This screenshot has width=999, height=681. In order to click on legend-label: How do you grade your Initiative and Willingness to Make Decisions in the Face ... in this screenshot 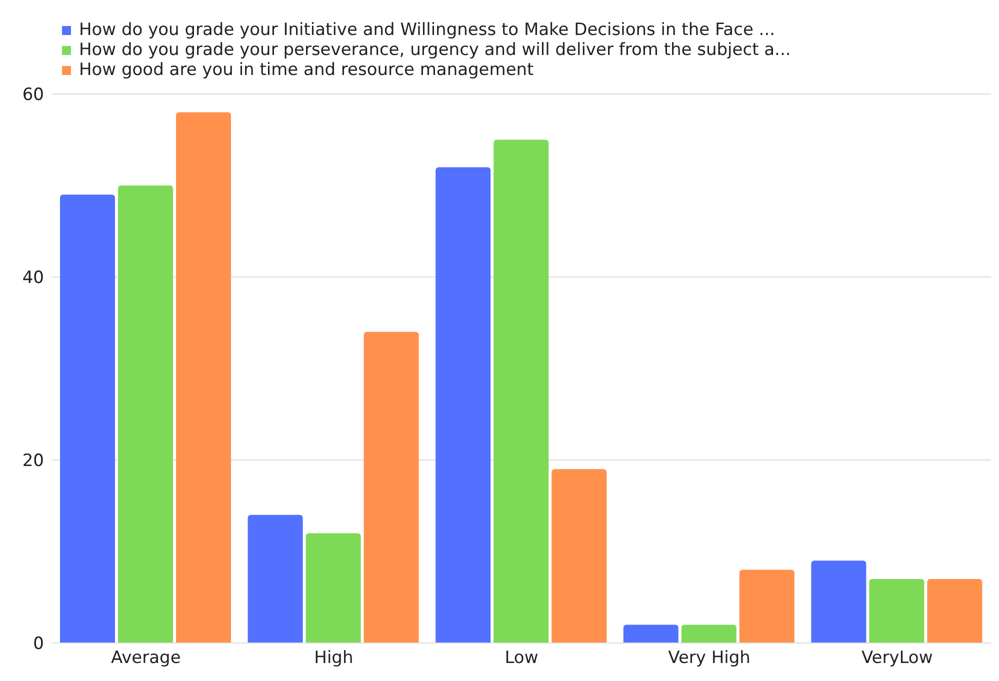, I will do `click(427, 30)`.